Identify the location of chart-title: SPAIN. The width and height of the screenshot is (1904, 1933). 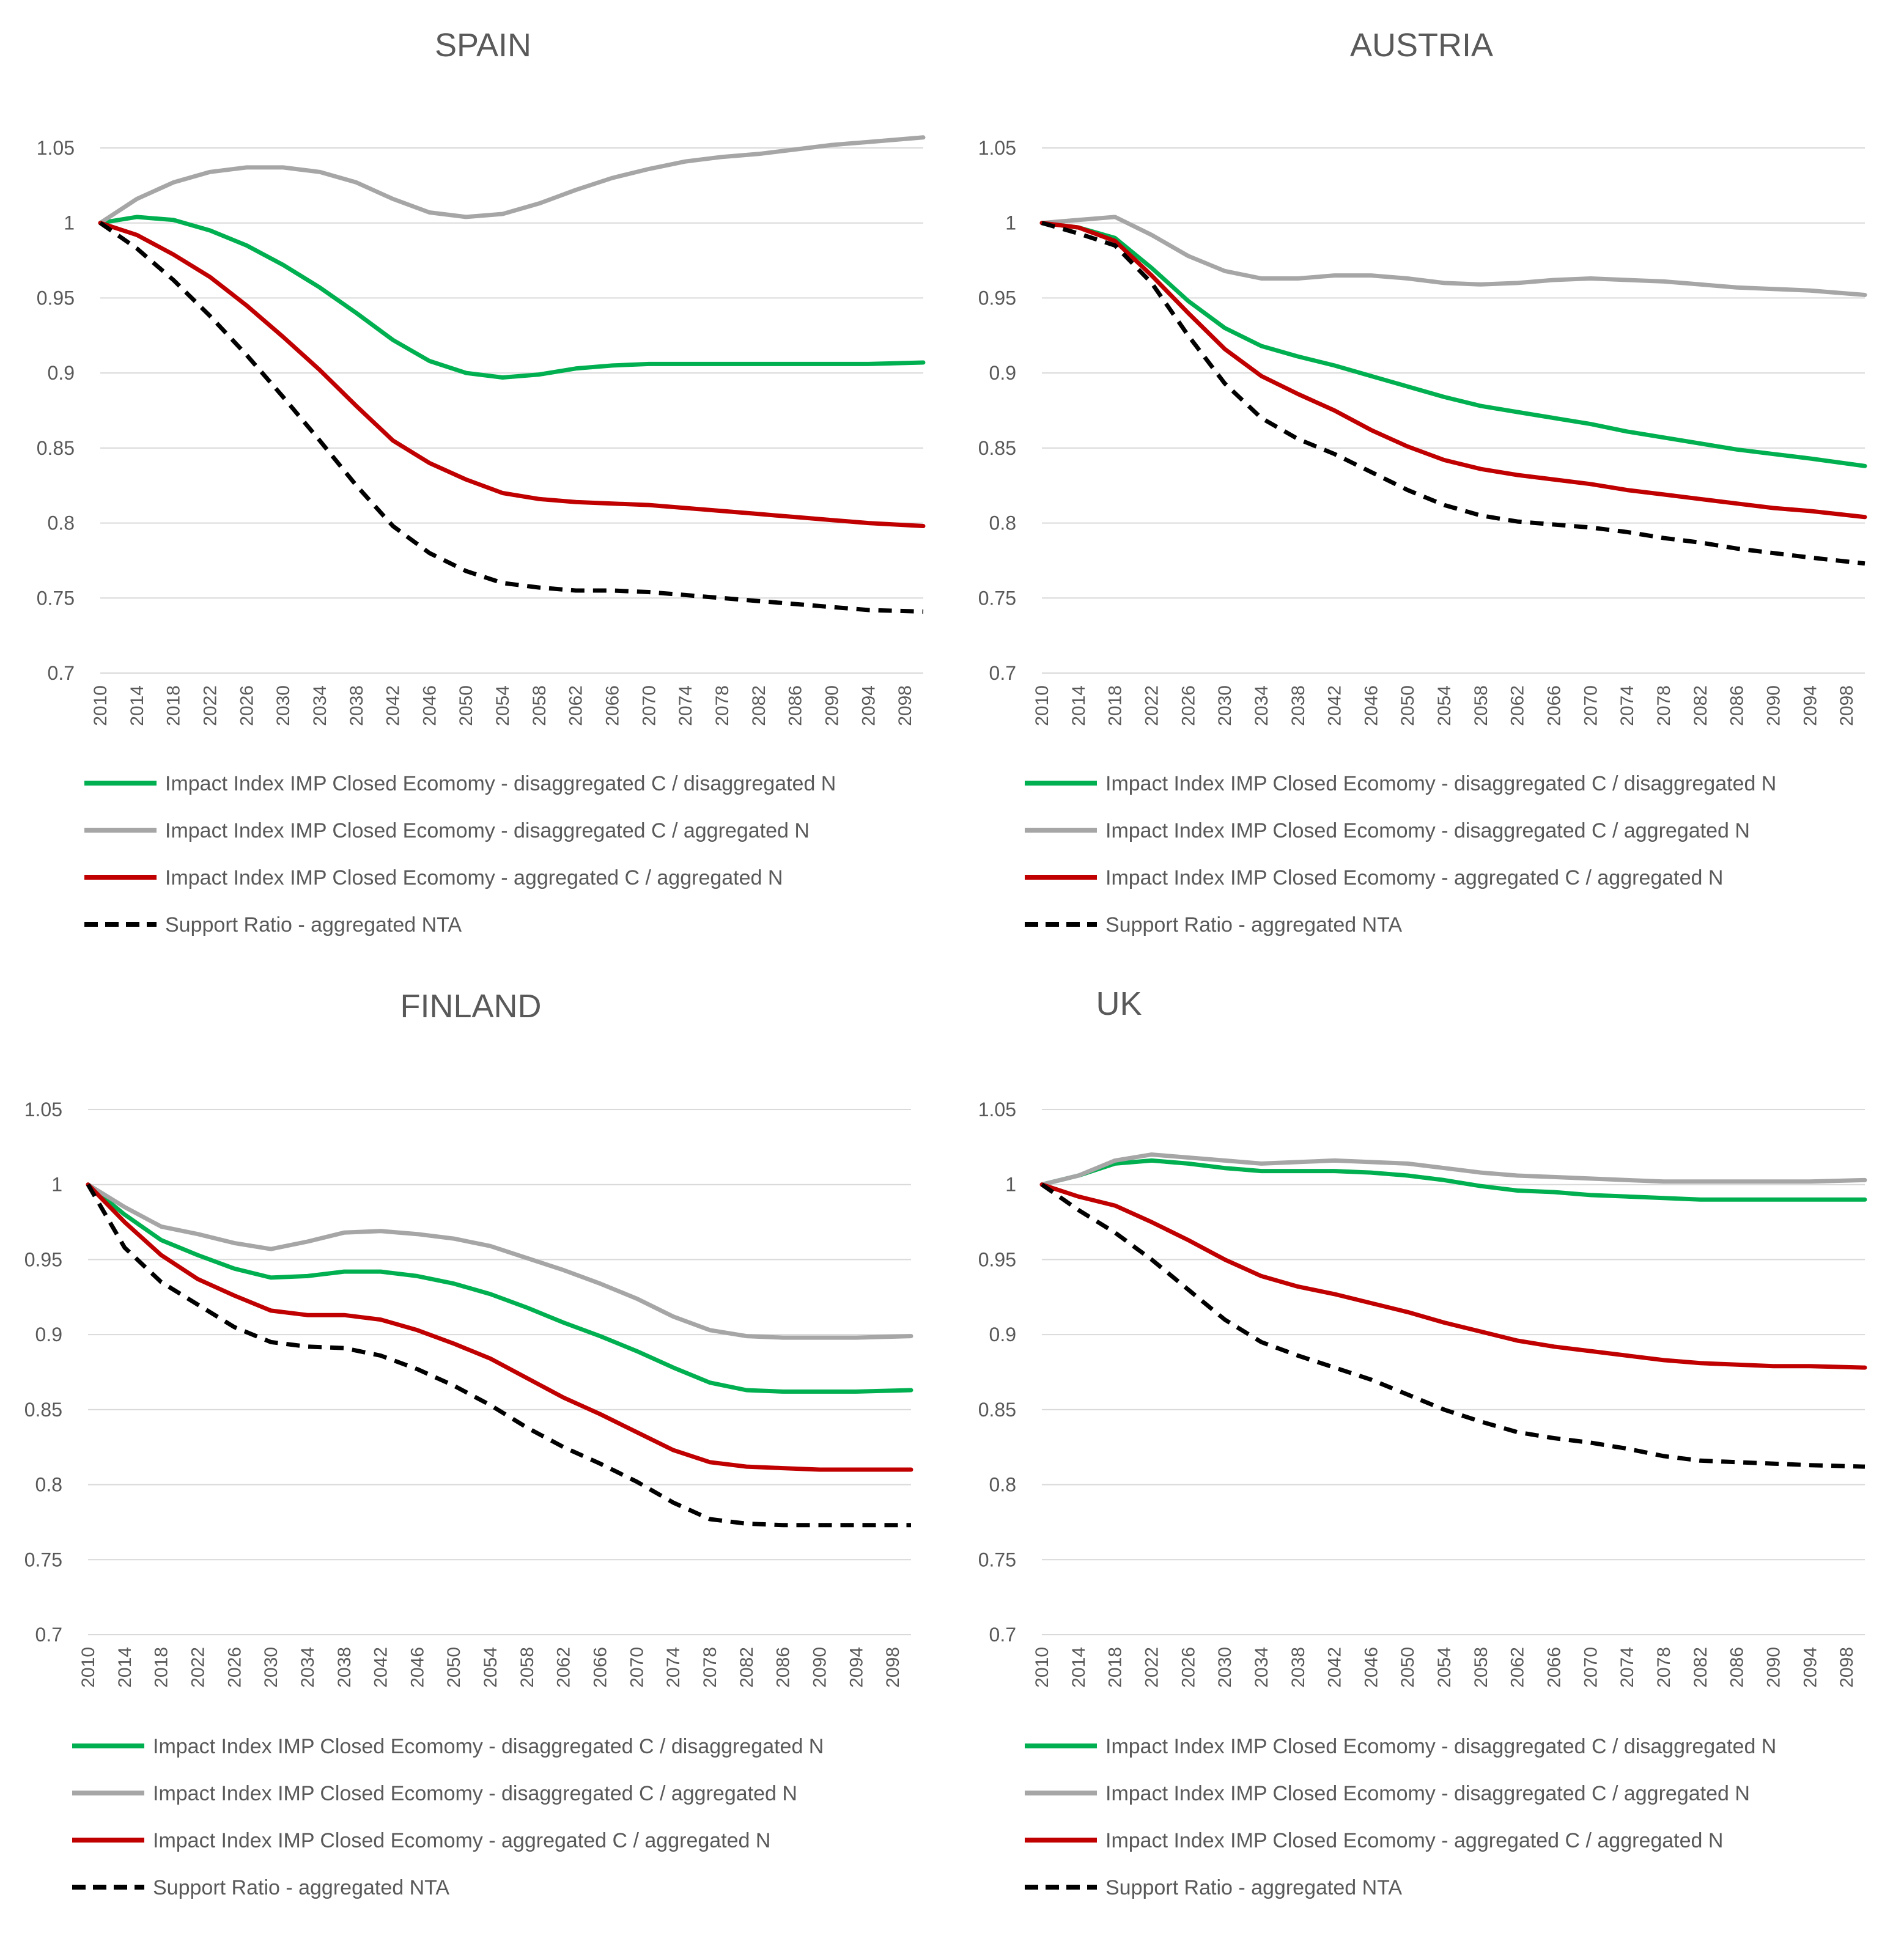
(483, 45).